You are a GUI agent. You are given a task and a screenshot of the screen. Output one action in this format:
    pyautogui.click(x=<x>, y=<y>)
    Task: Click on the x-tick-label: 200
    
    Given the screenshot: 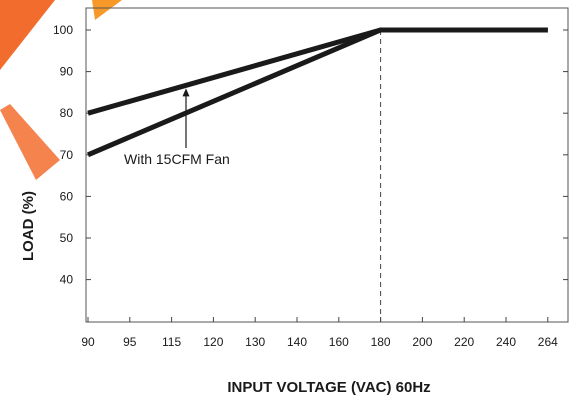 What is the action you would take?
    pyautogui.click(x=422, y=342)
    